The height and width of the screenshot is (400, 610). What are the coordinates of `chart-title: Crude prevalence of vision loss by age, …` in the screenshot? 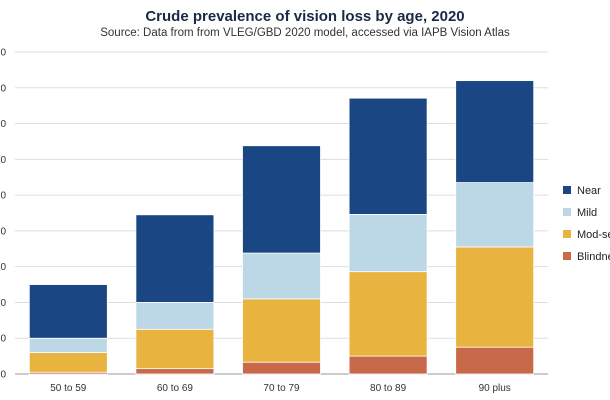 It's located at (305, 16).